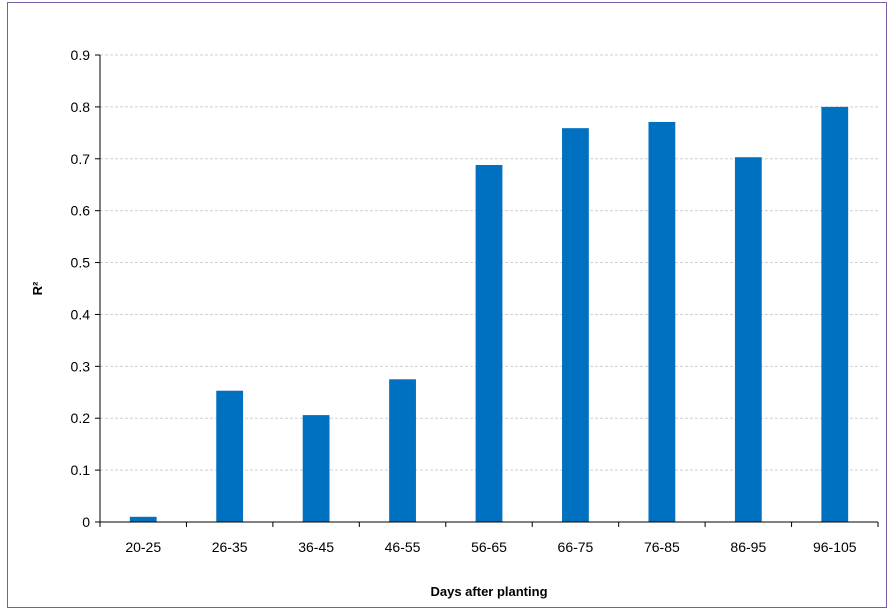 Image resolution: width=891 pixels, height=612 pixels. Describe the element at coordinates (81, 211) in the screenshot. I see `y-tick-label: 0.6` at that location.